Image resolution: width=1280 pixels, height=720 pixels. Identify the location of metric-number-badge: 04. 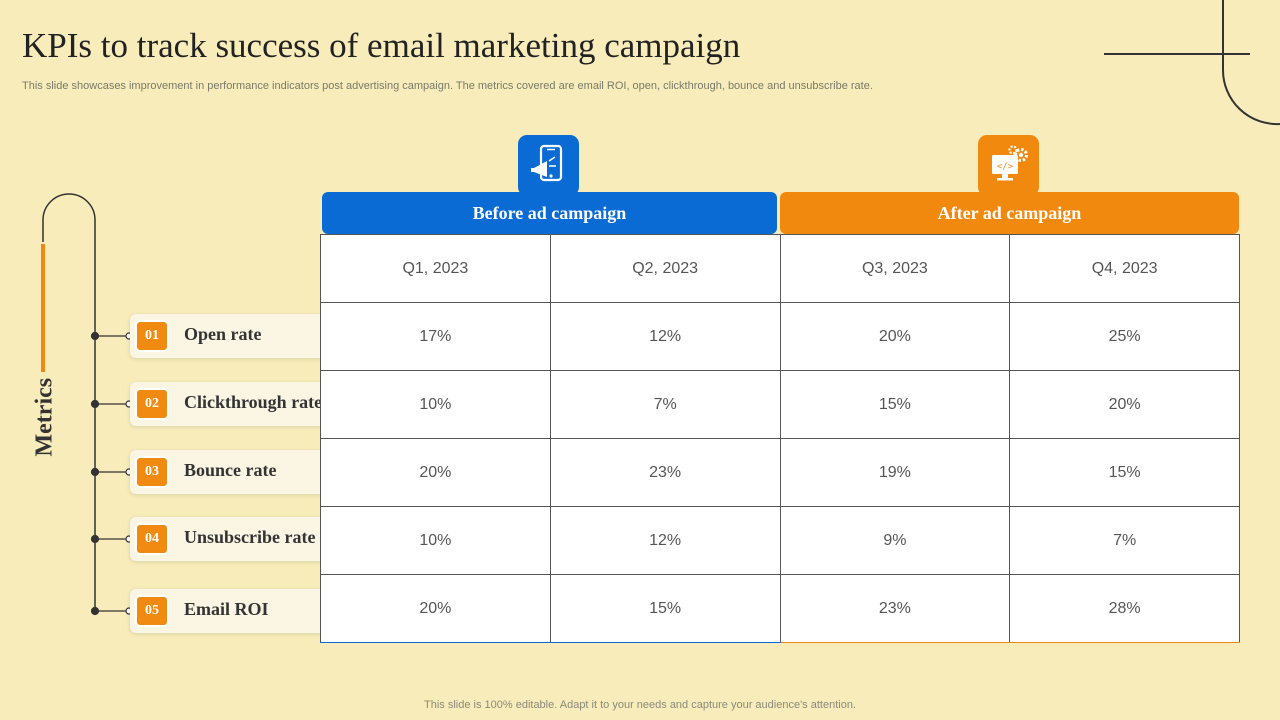
(152, 539).